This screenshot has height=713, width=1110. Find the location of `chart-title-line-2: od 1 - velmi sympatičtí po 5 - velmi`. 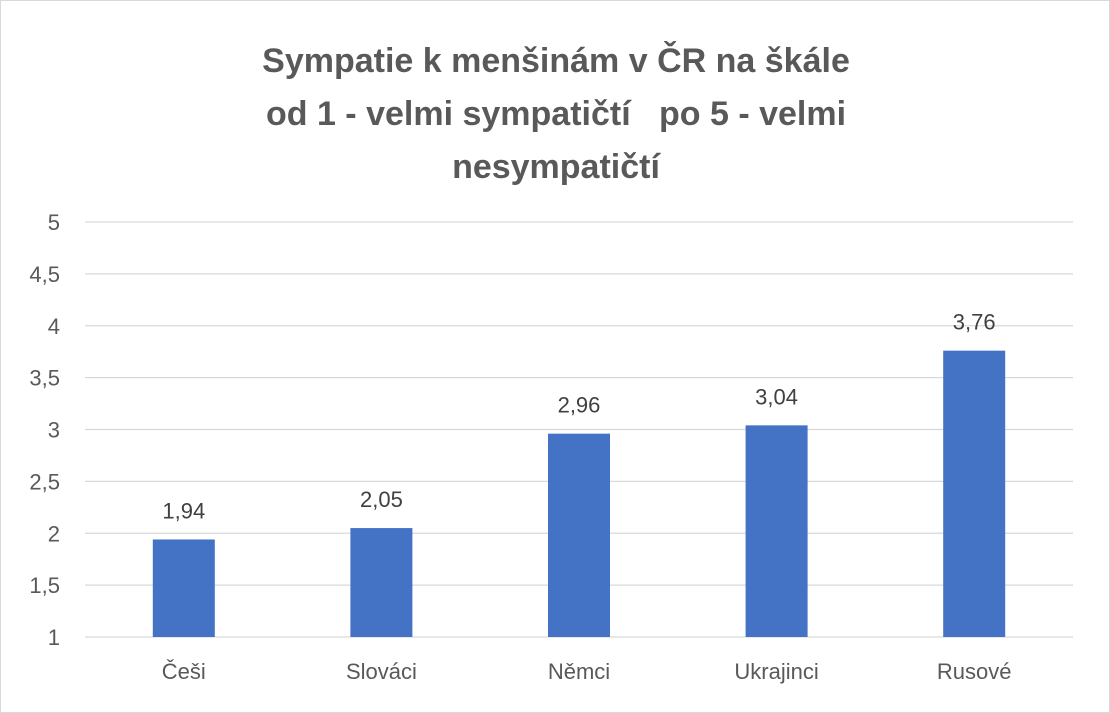

chart-title-line-2: od 1 - velmi sympatičtí po 5 - velmi is located at coordinates (556, 114).